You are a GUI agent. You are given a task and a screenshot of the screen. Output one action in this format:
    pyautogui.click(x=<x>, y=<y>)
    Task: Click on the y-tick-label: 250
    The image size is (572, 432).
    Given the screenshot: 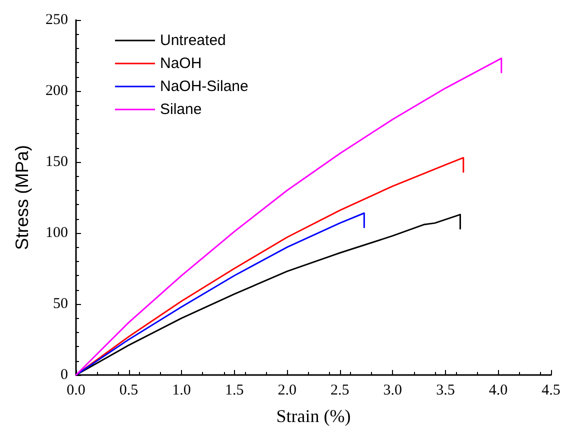 What is the action you would take?
    pyautogui.click(x=57, y=20)
    